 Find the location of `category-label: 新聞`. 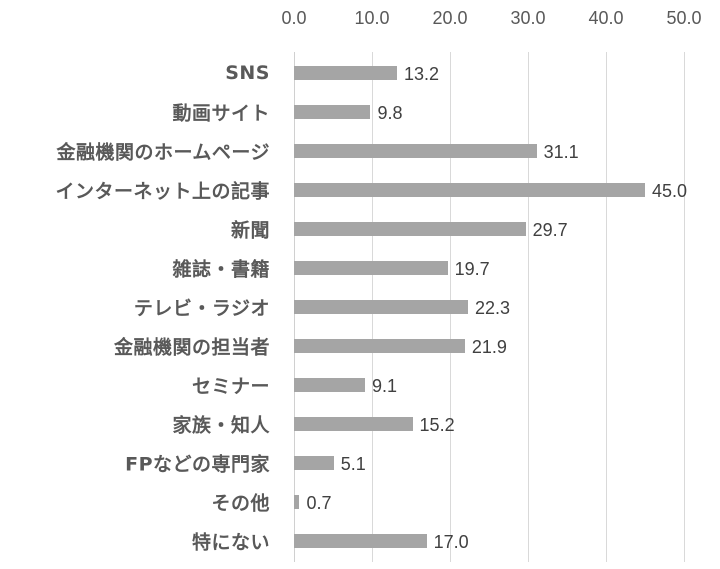

category-label: 新聞 is located at coordinates (250, 230).